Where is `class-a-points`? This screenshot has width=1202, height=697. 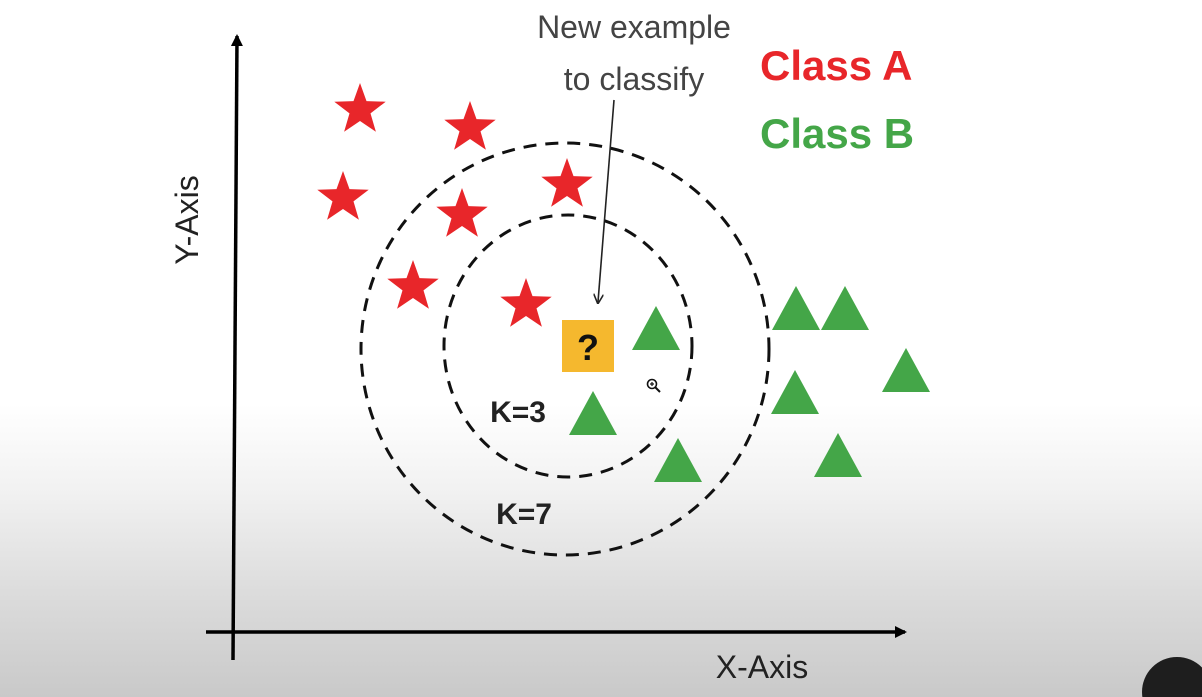 class-a-points is located at coordinates (455, 205).